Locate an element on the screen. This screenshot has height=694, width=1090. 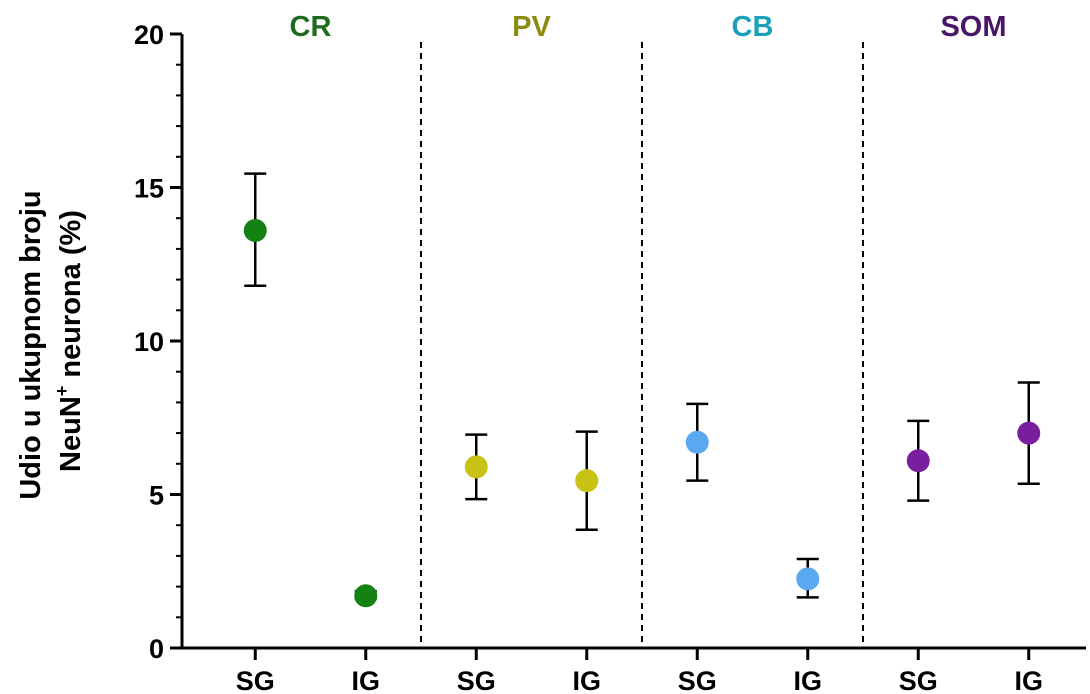
group-title-cb: CB is located at coordinates (753, 27).